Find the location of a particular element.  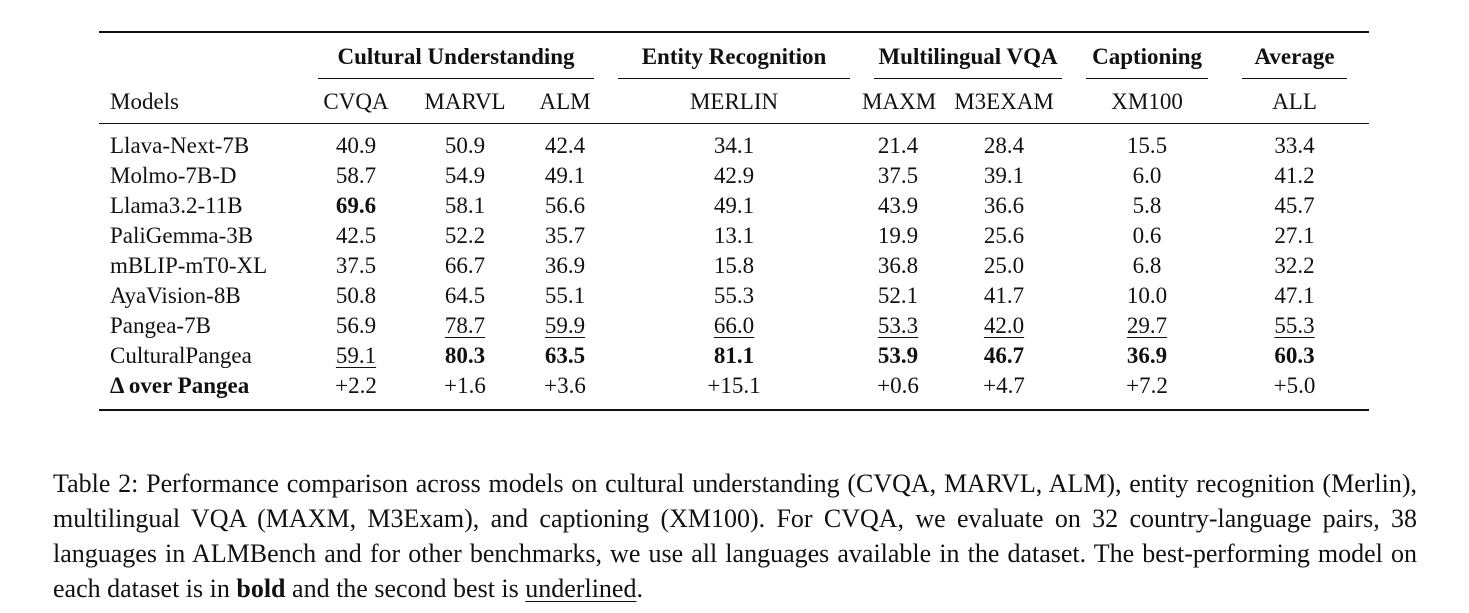

cell-merlin: 81.1 is located at coordinates (734, 355).